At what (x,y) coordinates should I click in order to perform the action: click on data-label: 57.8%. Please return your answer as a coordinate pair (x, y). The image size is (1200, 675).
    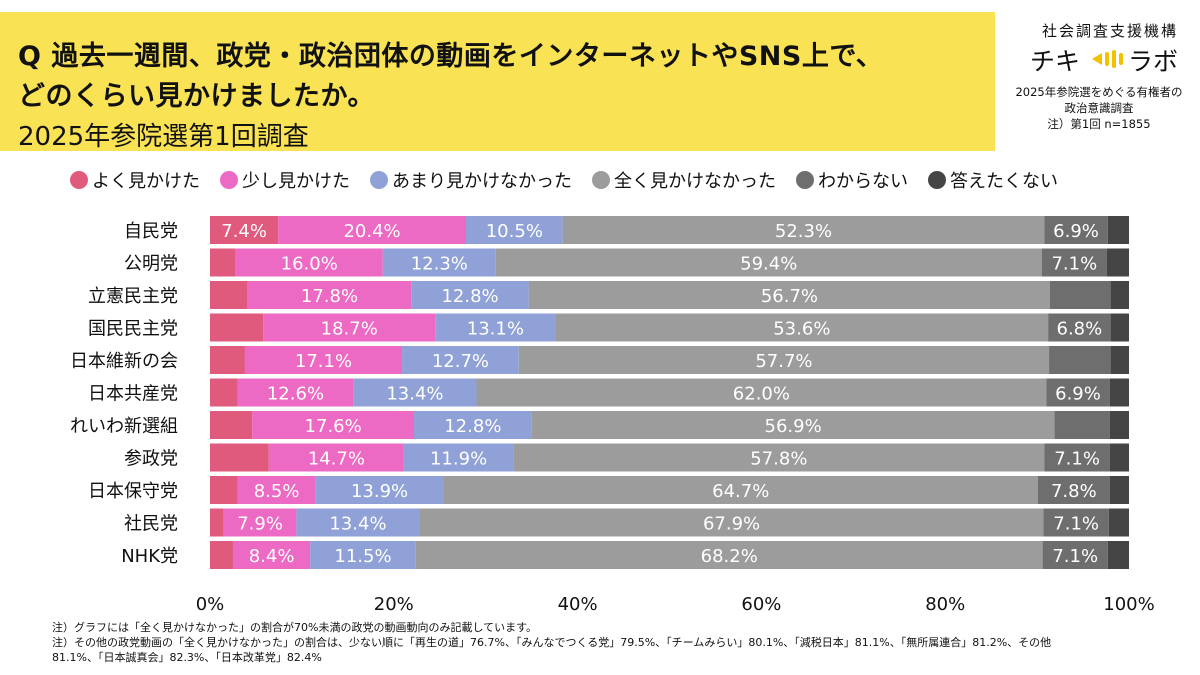
    Looking at the image, I should click on (778, 459).